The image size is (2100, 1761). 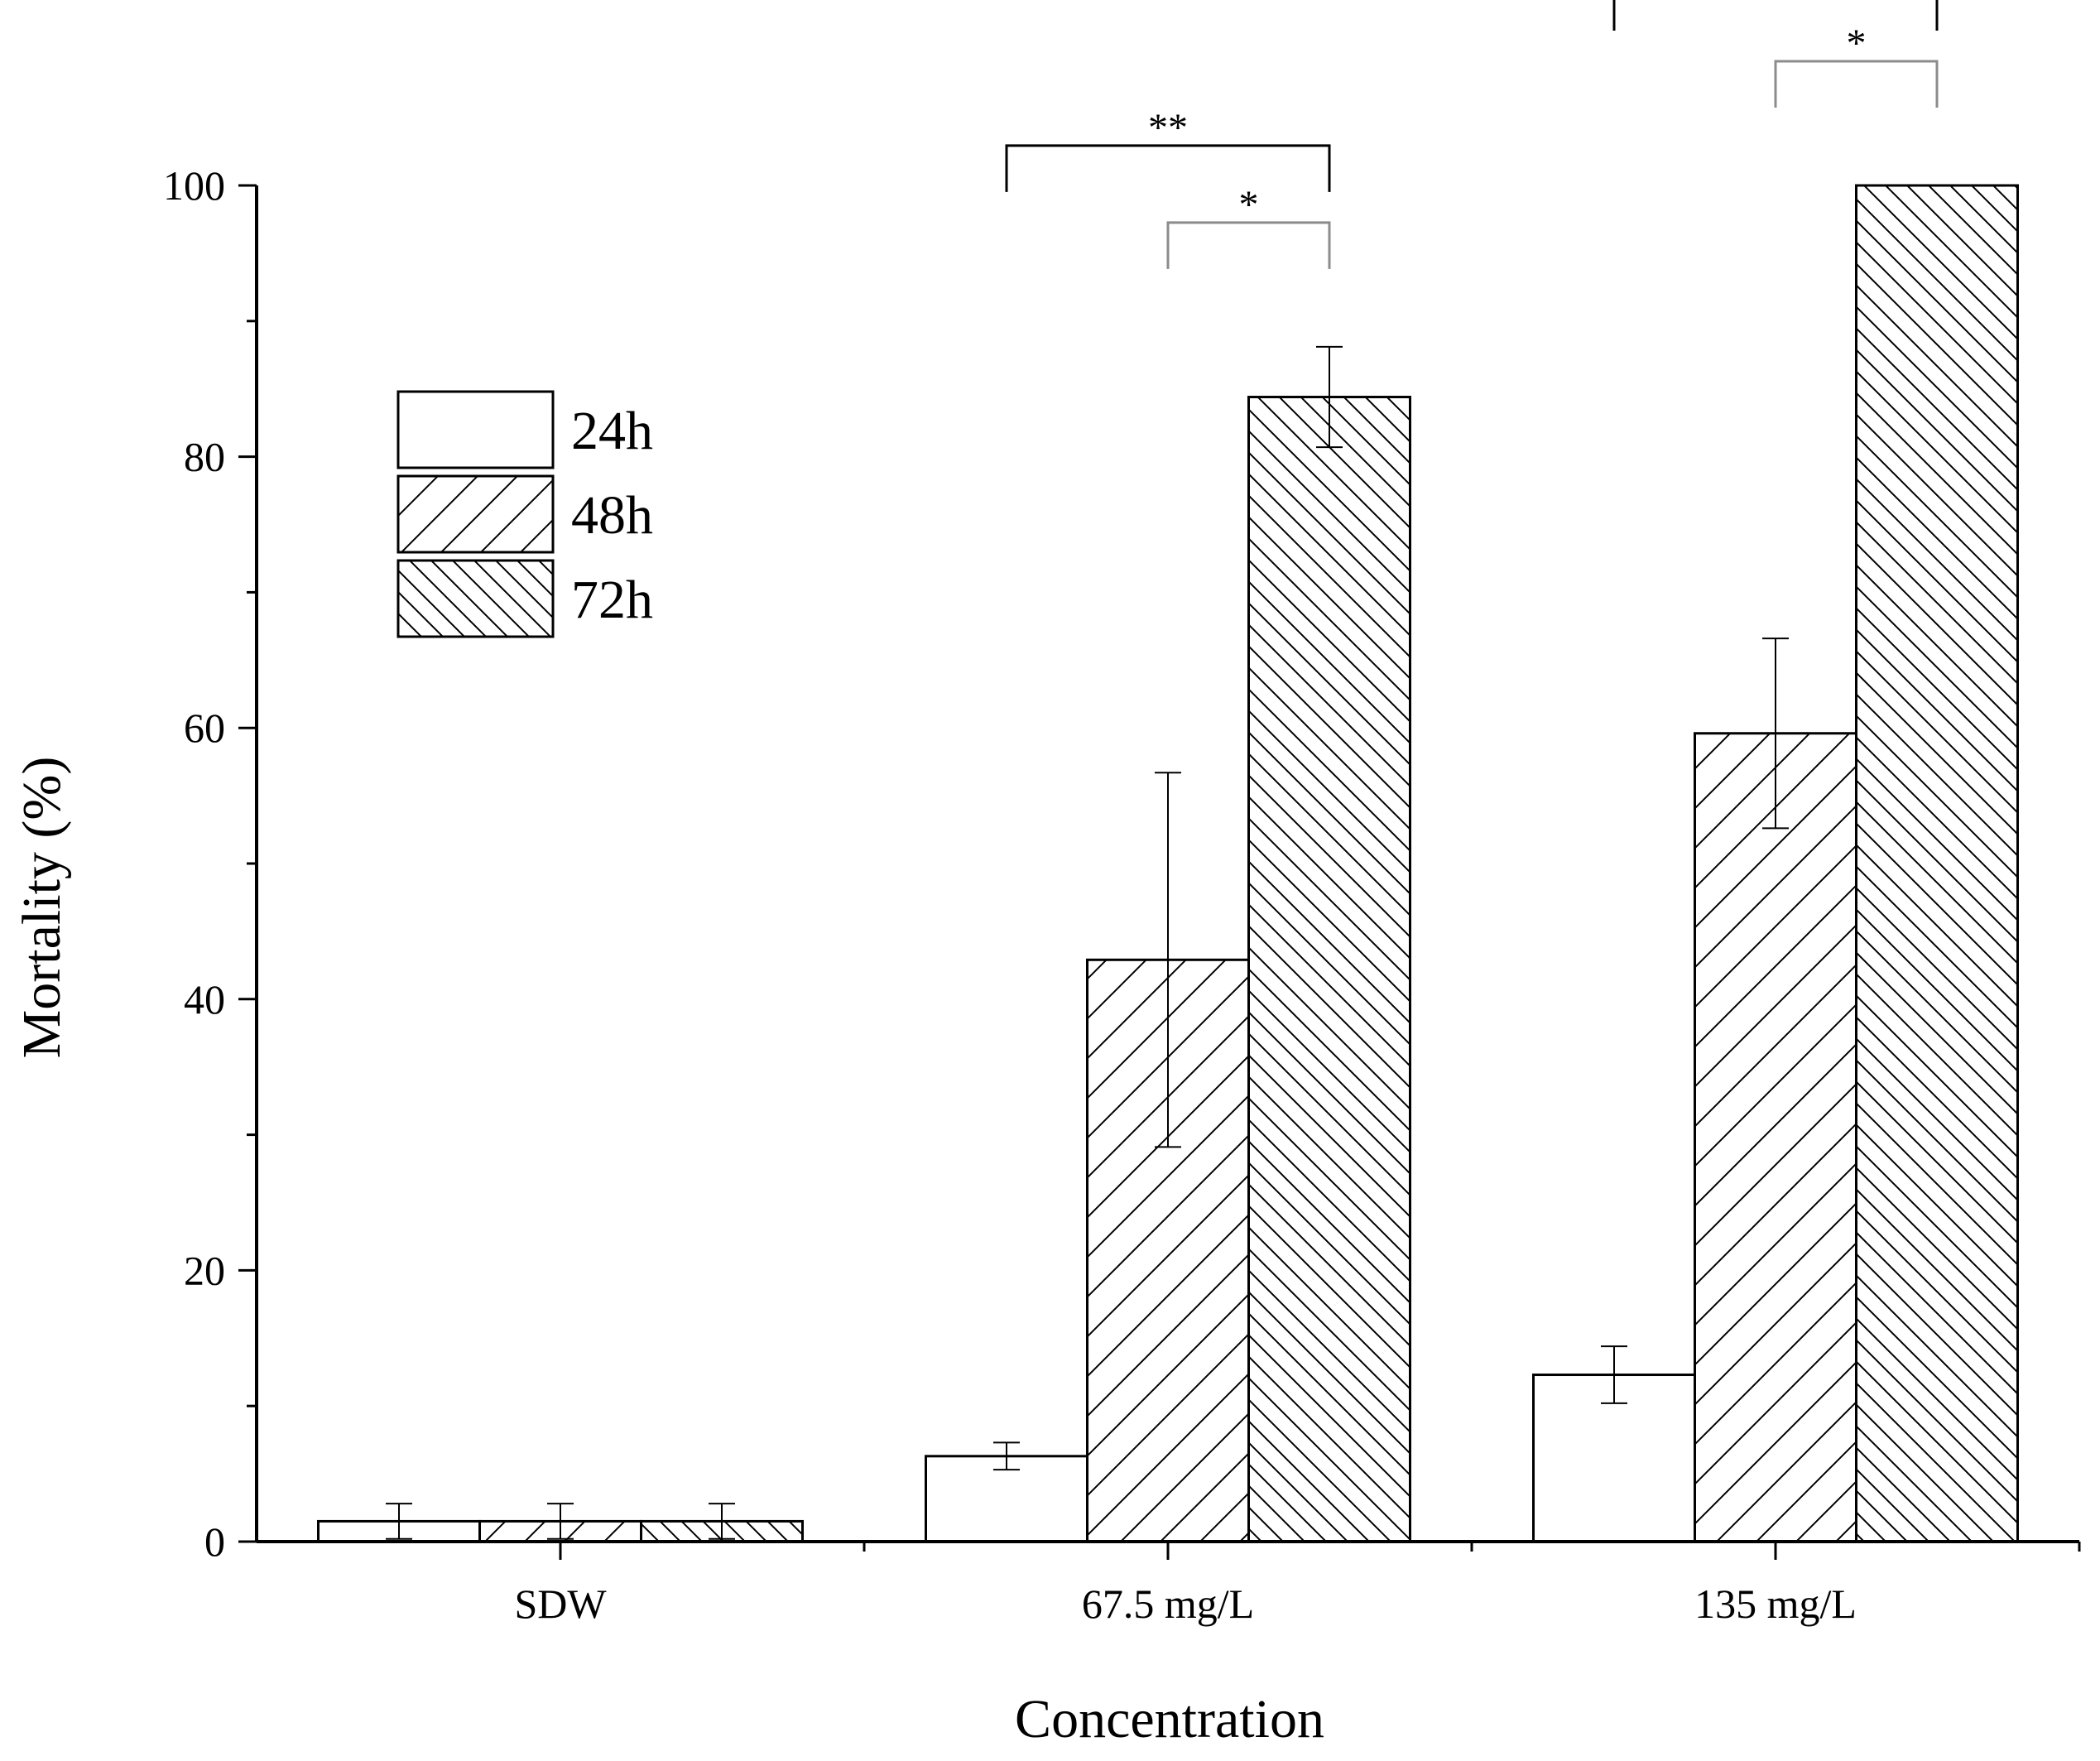 What do you see at coordinates (612, 431) in the screenshot?
I see `legend-label: 24h` at bounding box center [612, 431].